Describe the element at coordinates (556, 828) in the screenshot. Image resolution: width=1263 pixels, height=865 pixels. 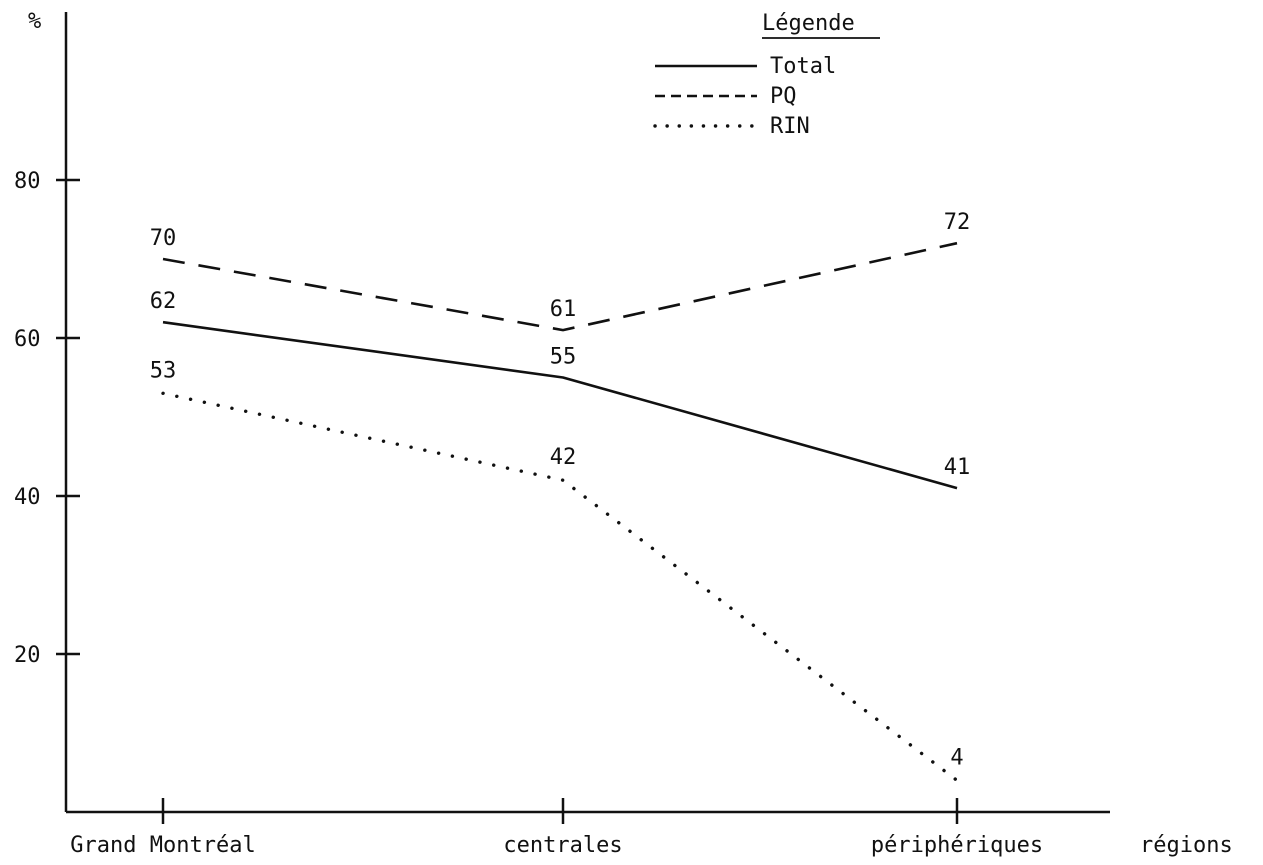
I see `x-ticks: Grand Montréal centrales périphériques` at that location.